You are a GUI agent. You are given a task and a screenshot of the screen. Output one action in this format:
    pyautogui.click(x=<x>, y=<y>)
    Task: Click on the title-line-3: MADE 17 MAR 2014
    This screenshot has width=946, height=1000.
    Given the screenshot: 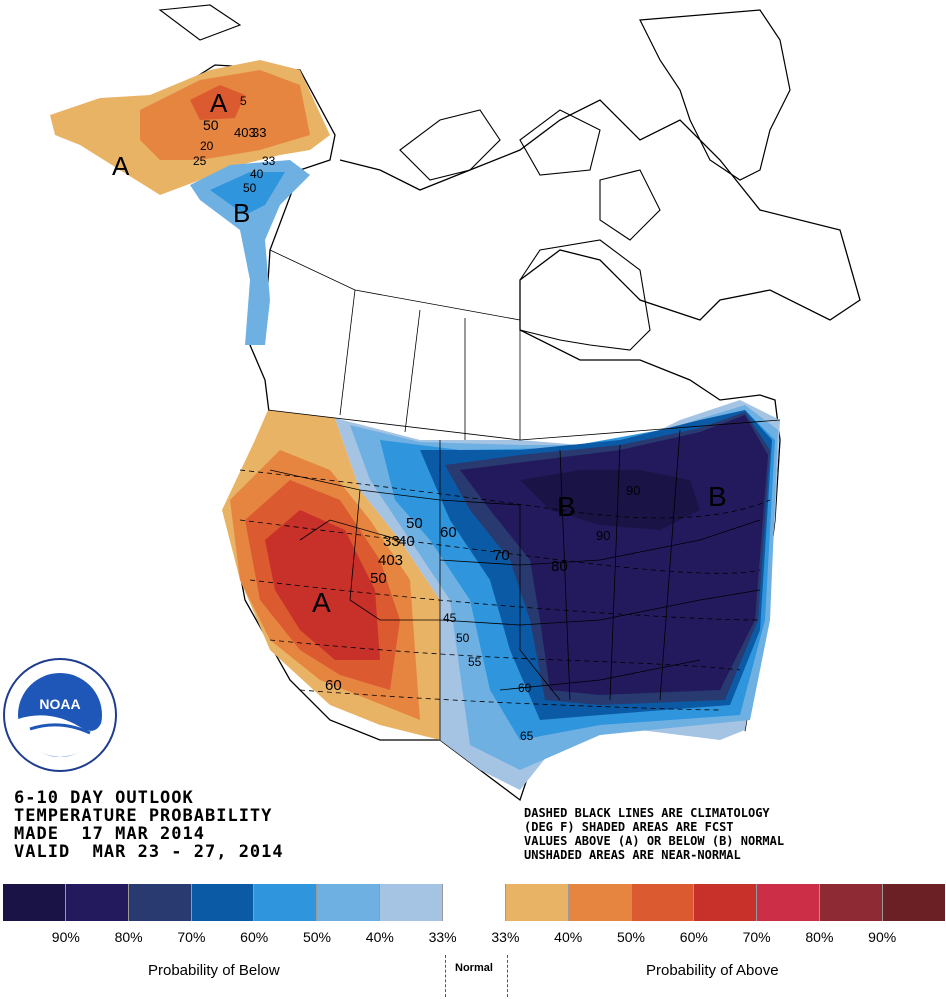 What is the action you would take?
    pyautogui.click(x=109, y=834)
    